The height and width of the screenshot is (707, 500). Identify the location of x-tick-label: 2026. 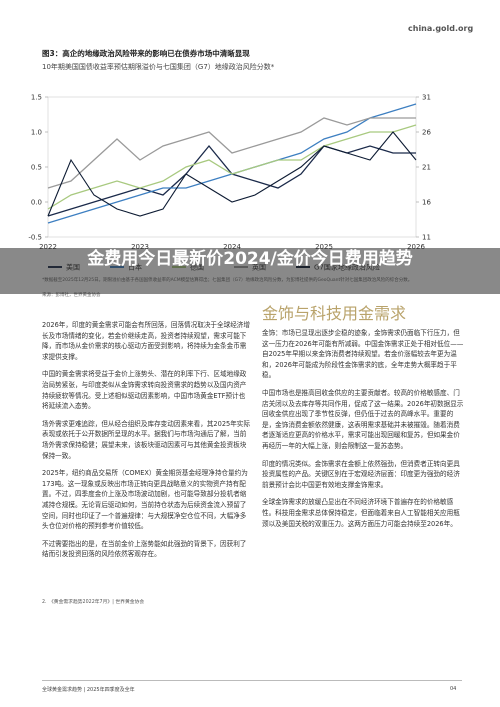
(416, 247).